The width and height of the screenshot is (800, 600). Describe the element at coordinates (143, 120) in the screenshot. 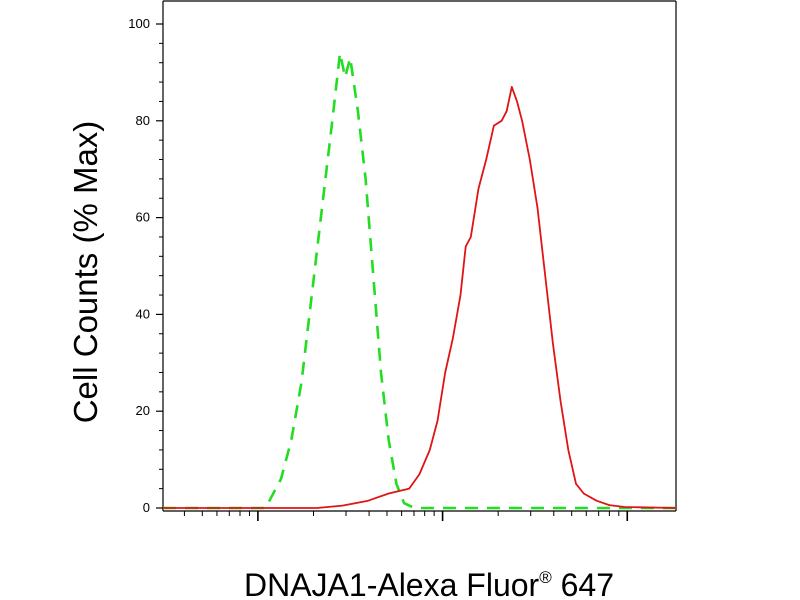

I see `y-tick-label: 80` at that location.